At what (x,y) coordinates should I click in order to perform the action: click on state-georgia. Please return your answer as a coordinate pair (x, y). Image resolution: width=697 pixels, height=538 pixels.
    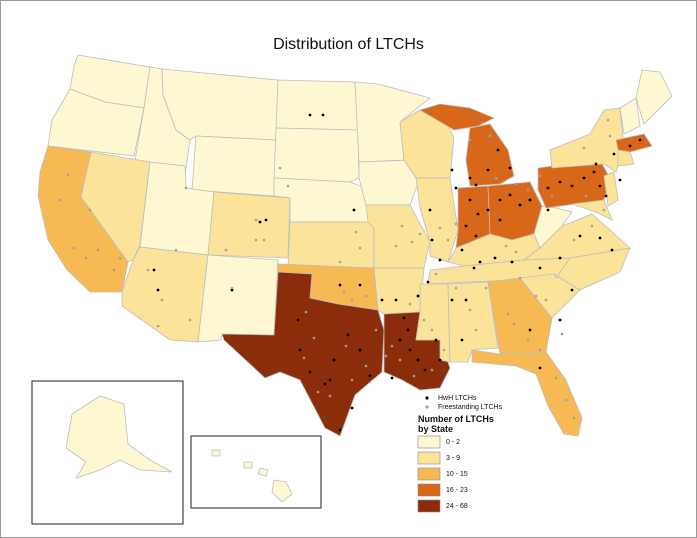
    Looking at the image, I should click on (520, 316).